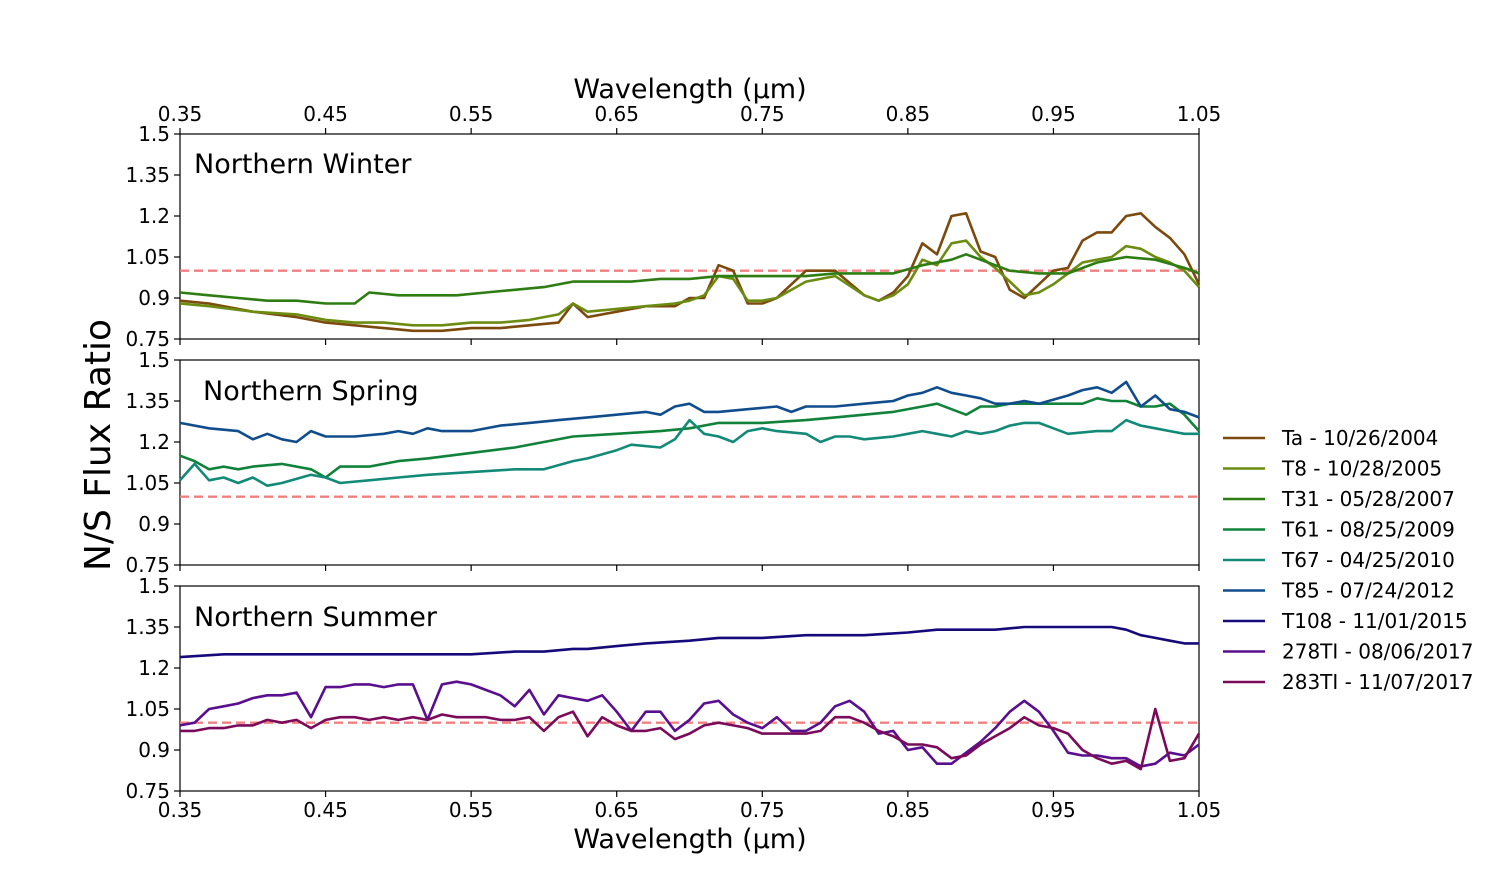 The height and width of the screenshot is (893, 1499). Describe the element at coordinates (1361, 469) in the screenshot. I see `legend-label: T8 - 10/28/2005` at that location.